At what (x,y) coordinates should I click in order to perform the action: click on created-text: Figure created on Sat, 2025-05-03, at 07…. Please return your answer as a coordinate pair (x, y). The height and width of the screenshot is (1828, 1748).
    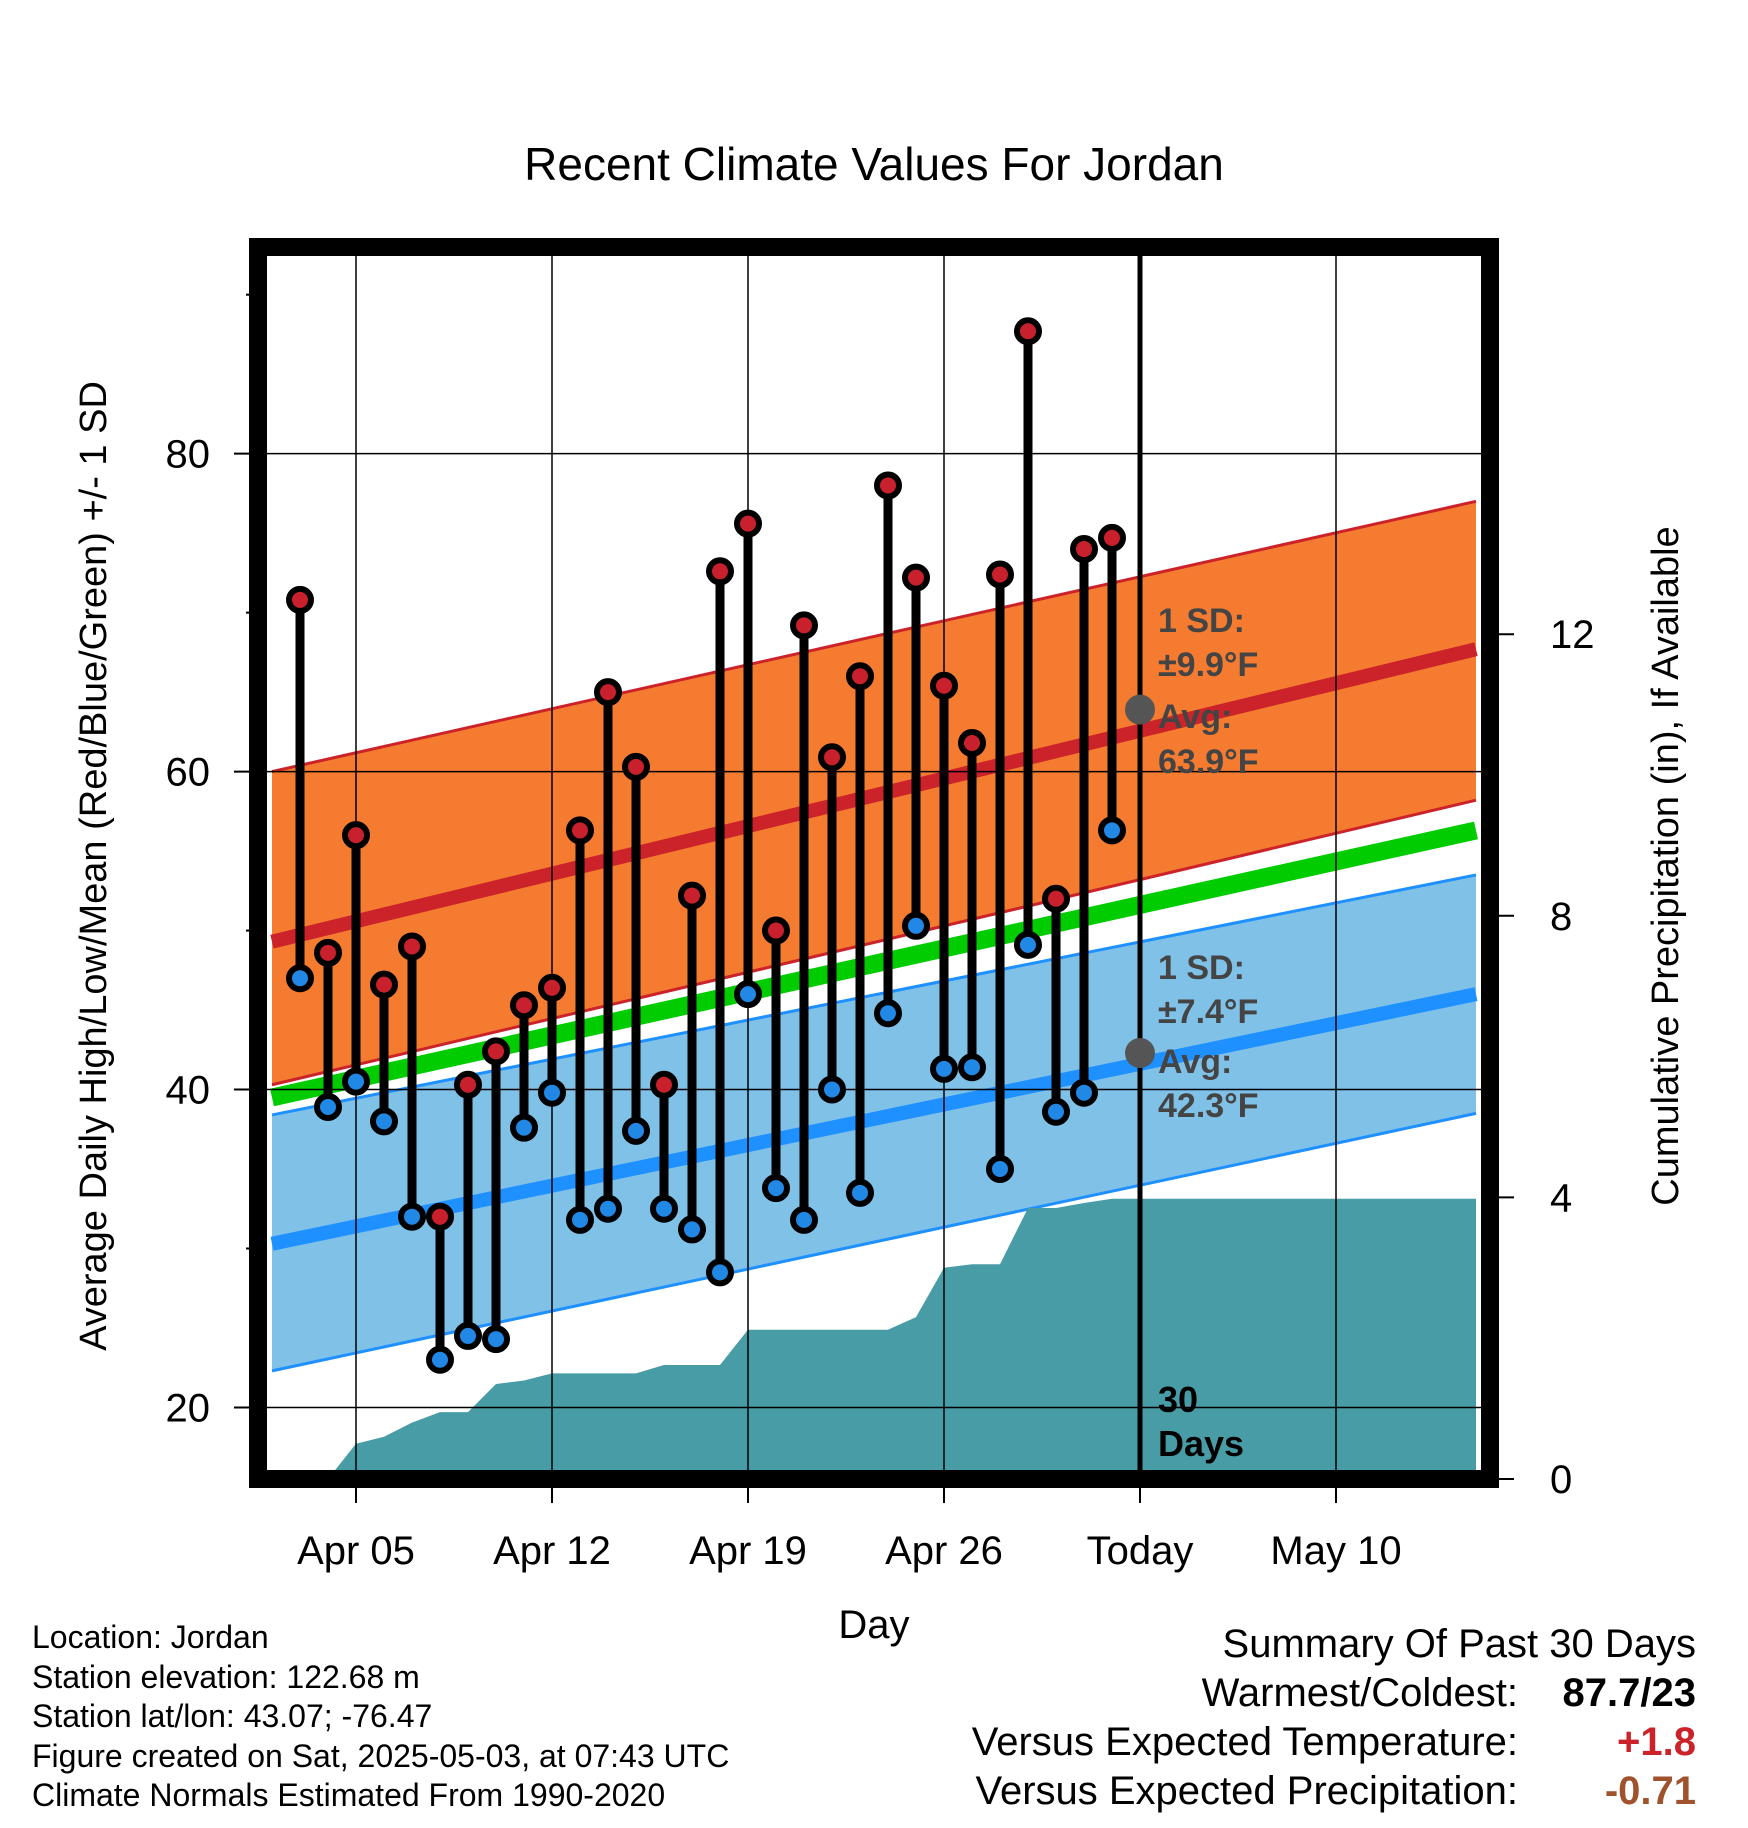
    Looking at the image, I should click on (381, 1755).